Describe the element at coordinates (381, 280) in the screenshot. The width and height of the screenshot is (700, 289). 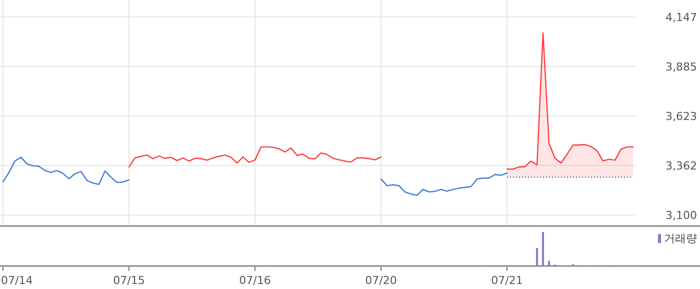
I see `x-tick-label: 07/20` at that location.